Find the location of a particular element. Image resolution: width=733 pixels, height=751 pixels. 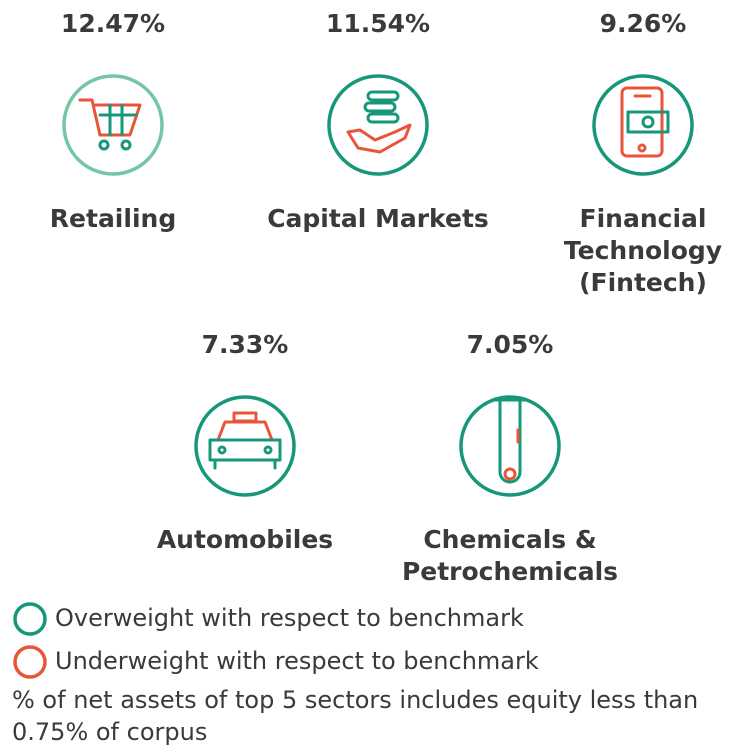

sector-label: Technology is located at coordinates (643, 250).